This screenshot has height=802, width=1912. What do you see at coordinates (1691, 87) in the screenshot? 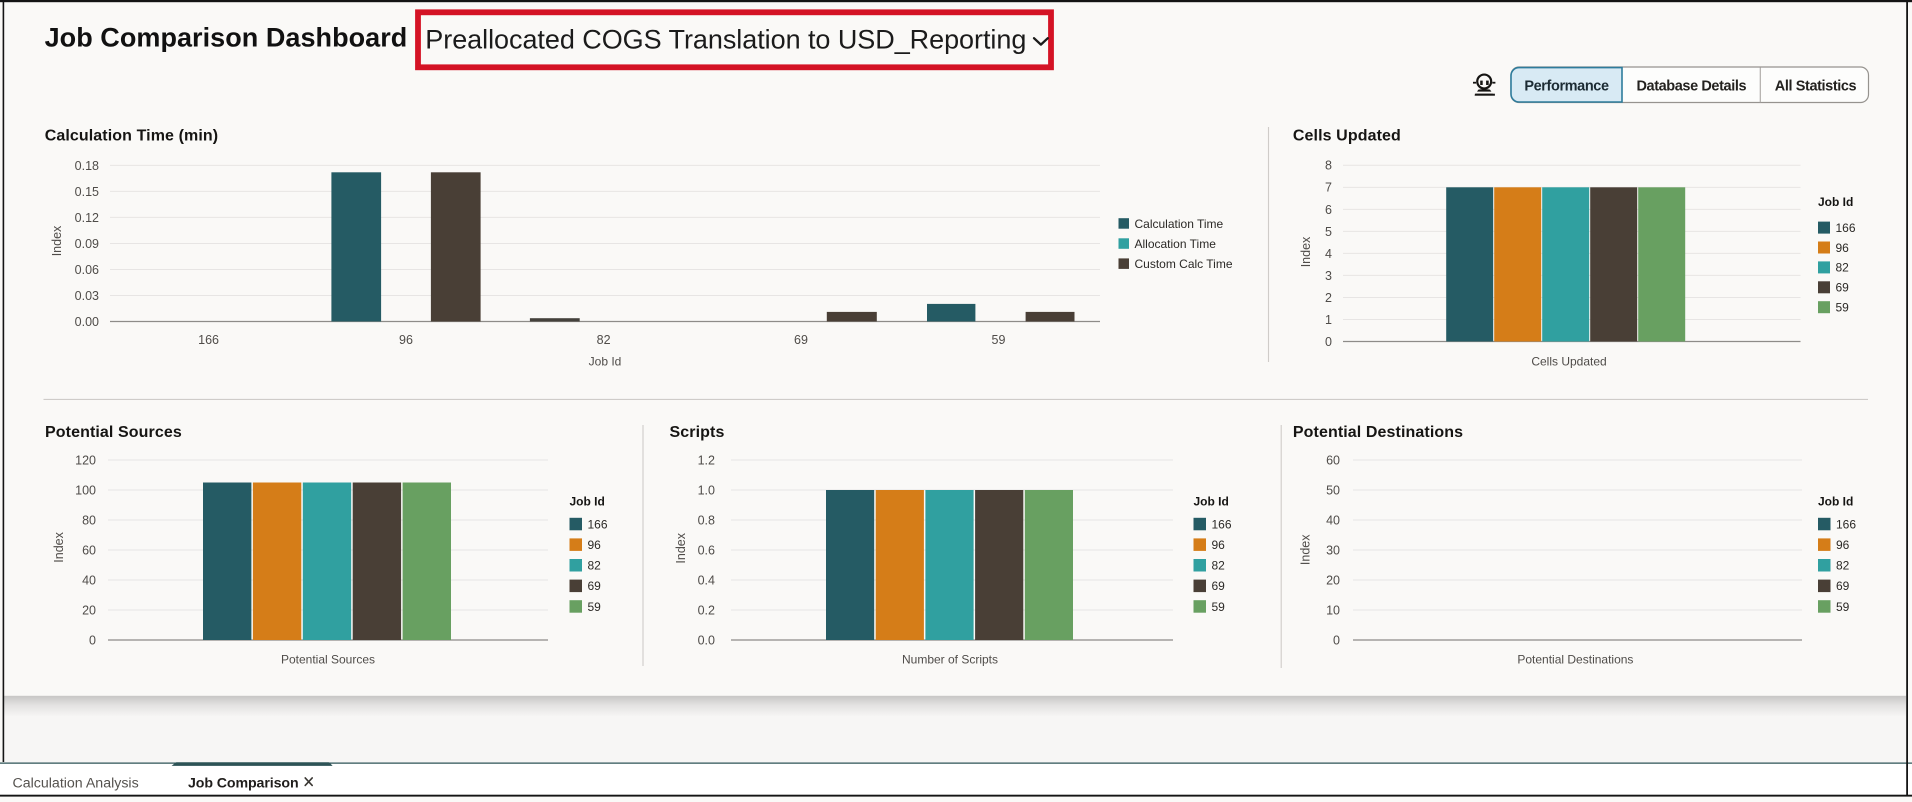
I see `svg-text: Database Details` at bounding box center [1691, 87].